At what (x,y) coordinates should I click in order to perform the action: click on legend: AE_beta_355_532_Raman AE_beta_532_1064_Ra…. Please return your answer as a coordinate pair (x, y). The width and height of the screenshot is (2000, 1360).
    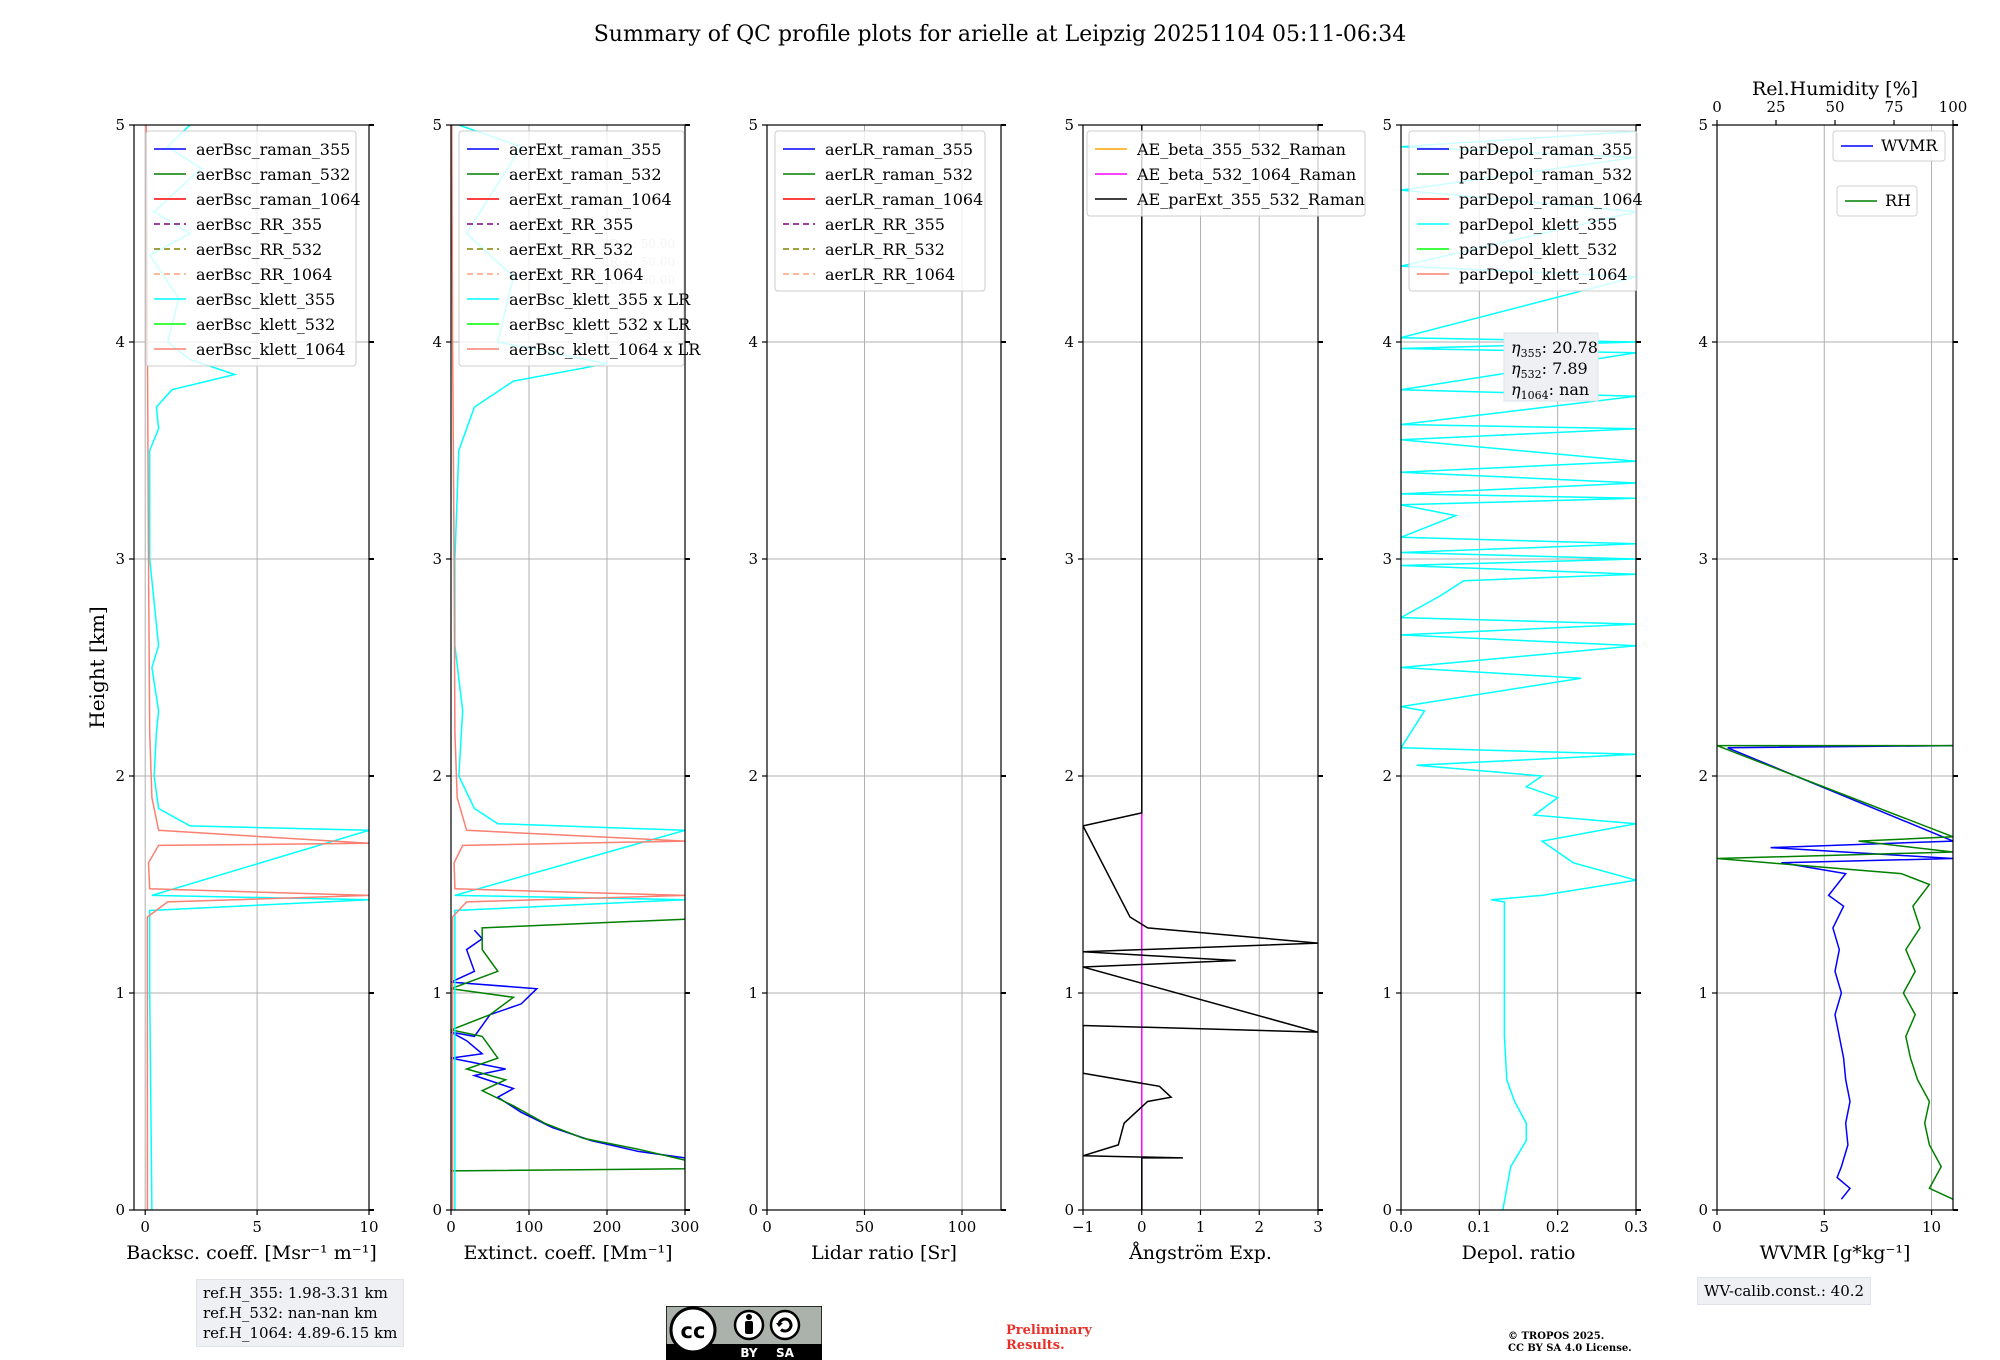
    Looking at the image, I should click on (1226, 173).